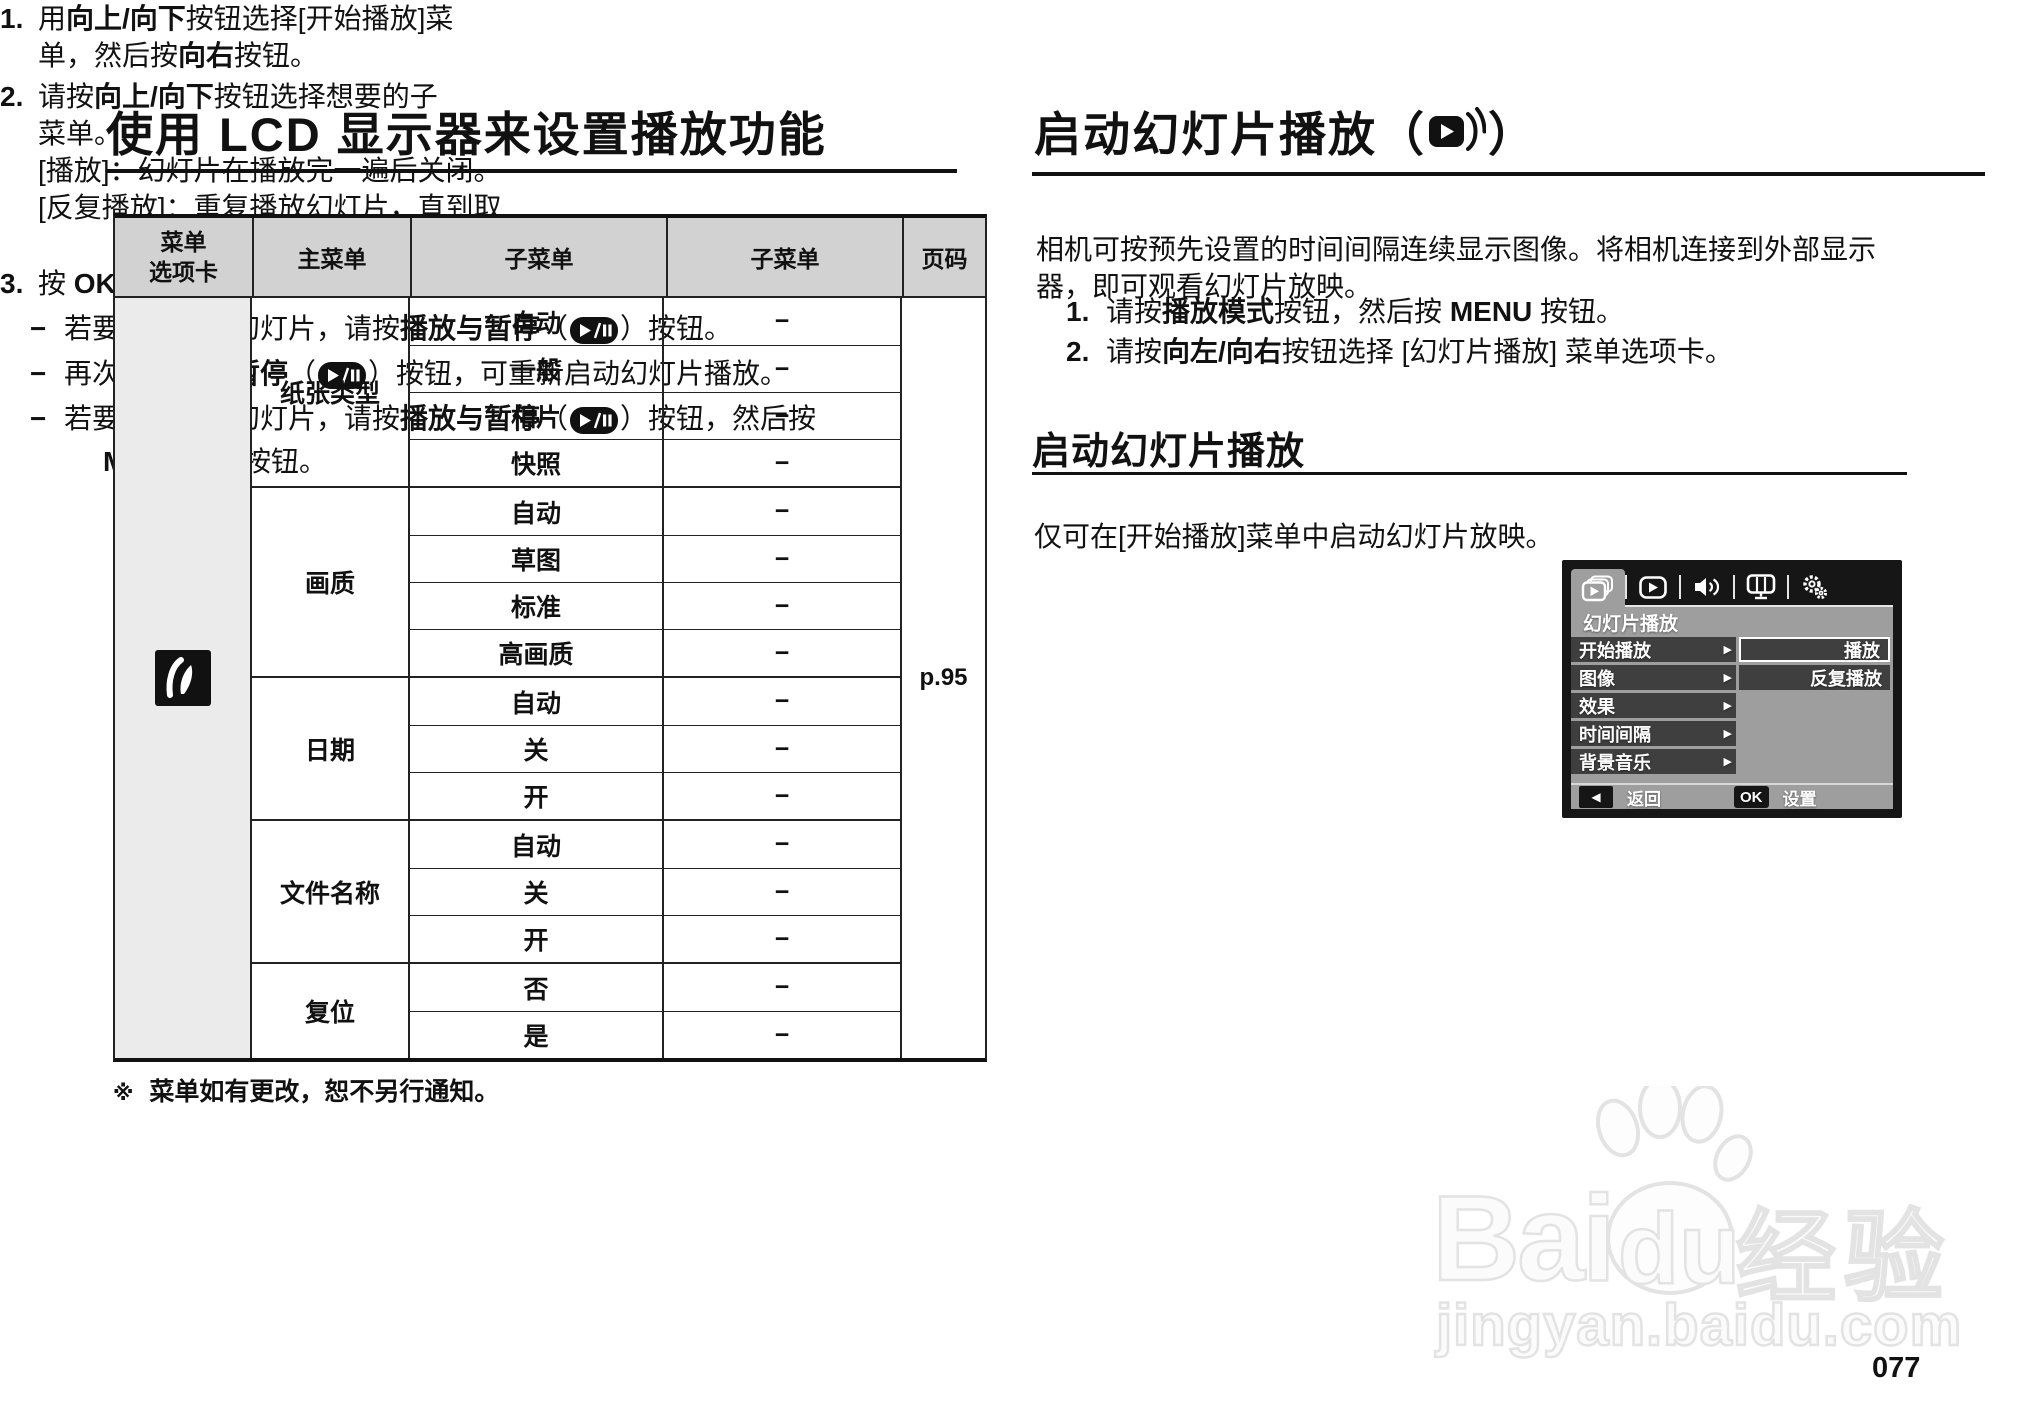 Image resolution: width=2018 pixels, height=1406 pixels. Describe the element at coordinates (1751, 797) in the screenshot. I see `ok-badge: OK` at that location.